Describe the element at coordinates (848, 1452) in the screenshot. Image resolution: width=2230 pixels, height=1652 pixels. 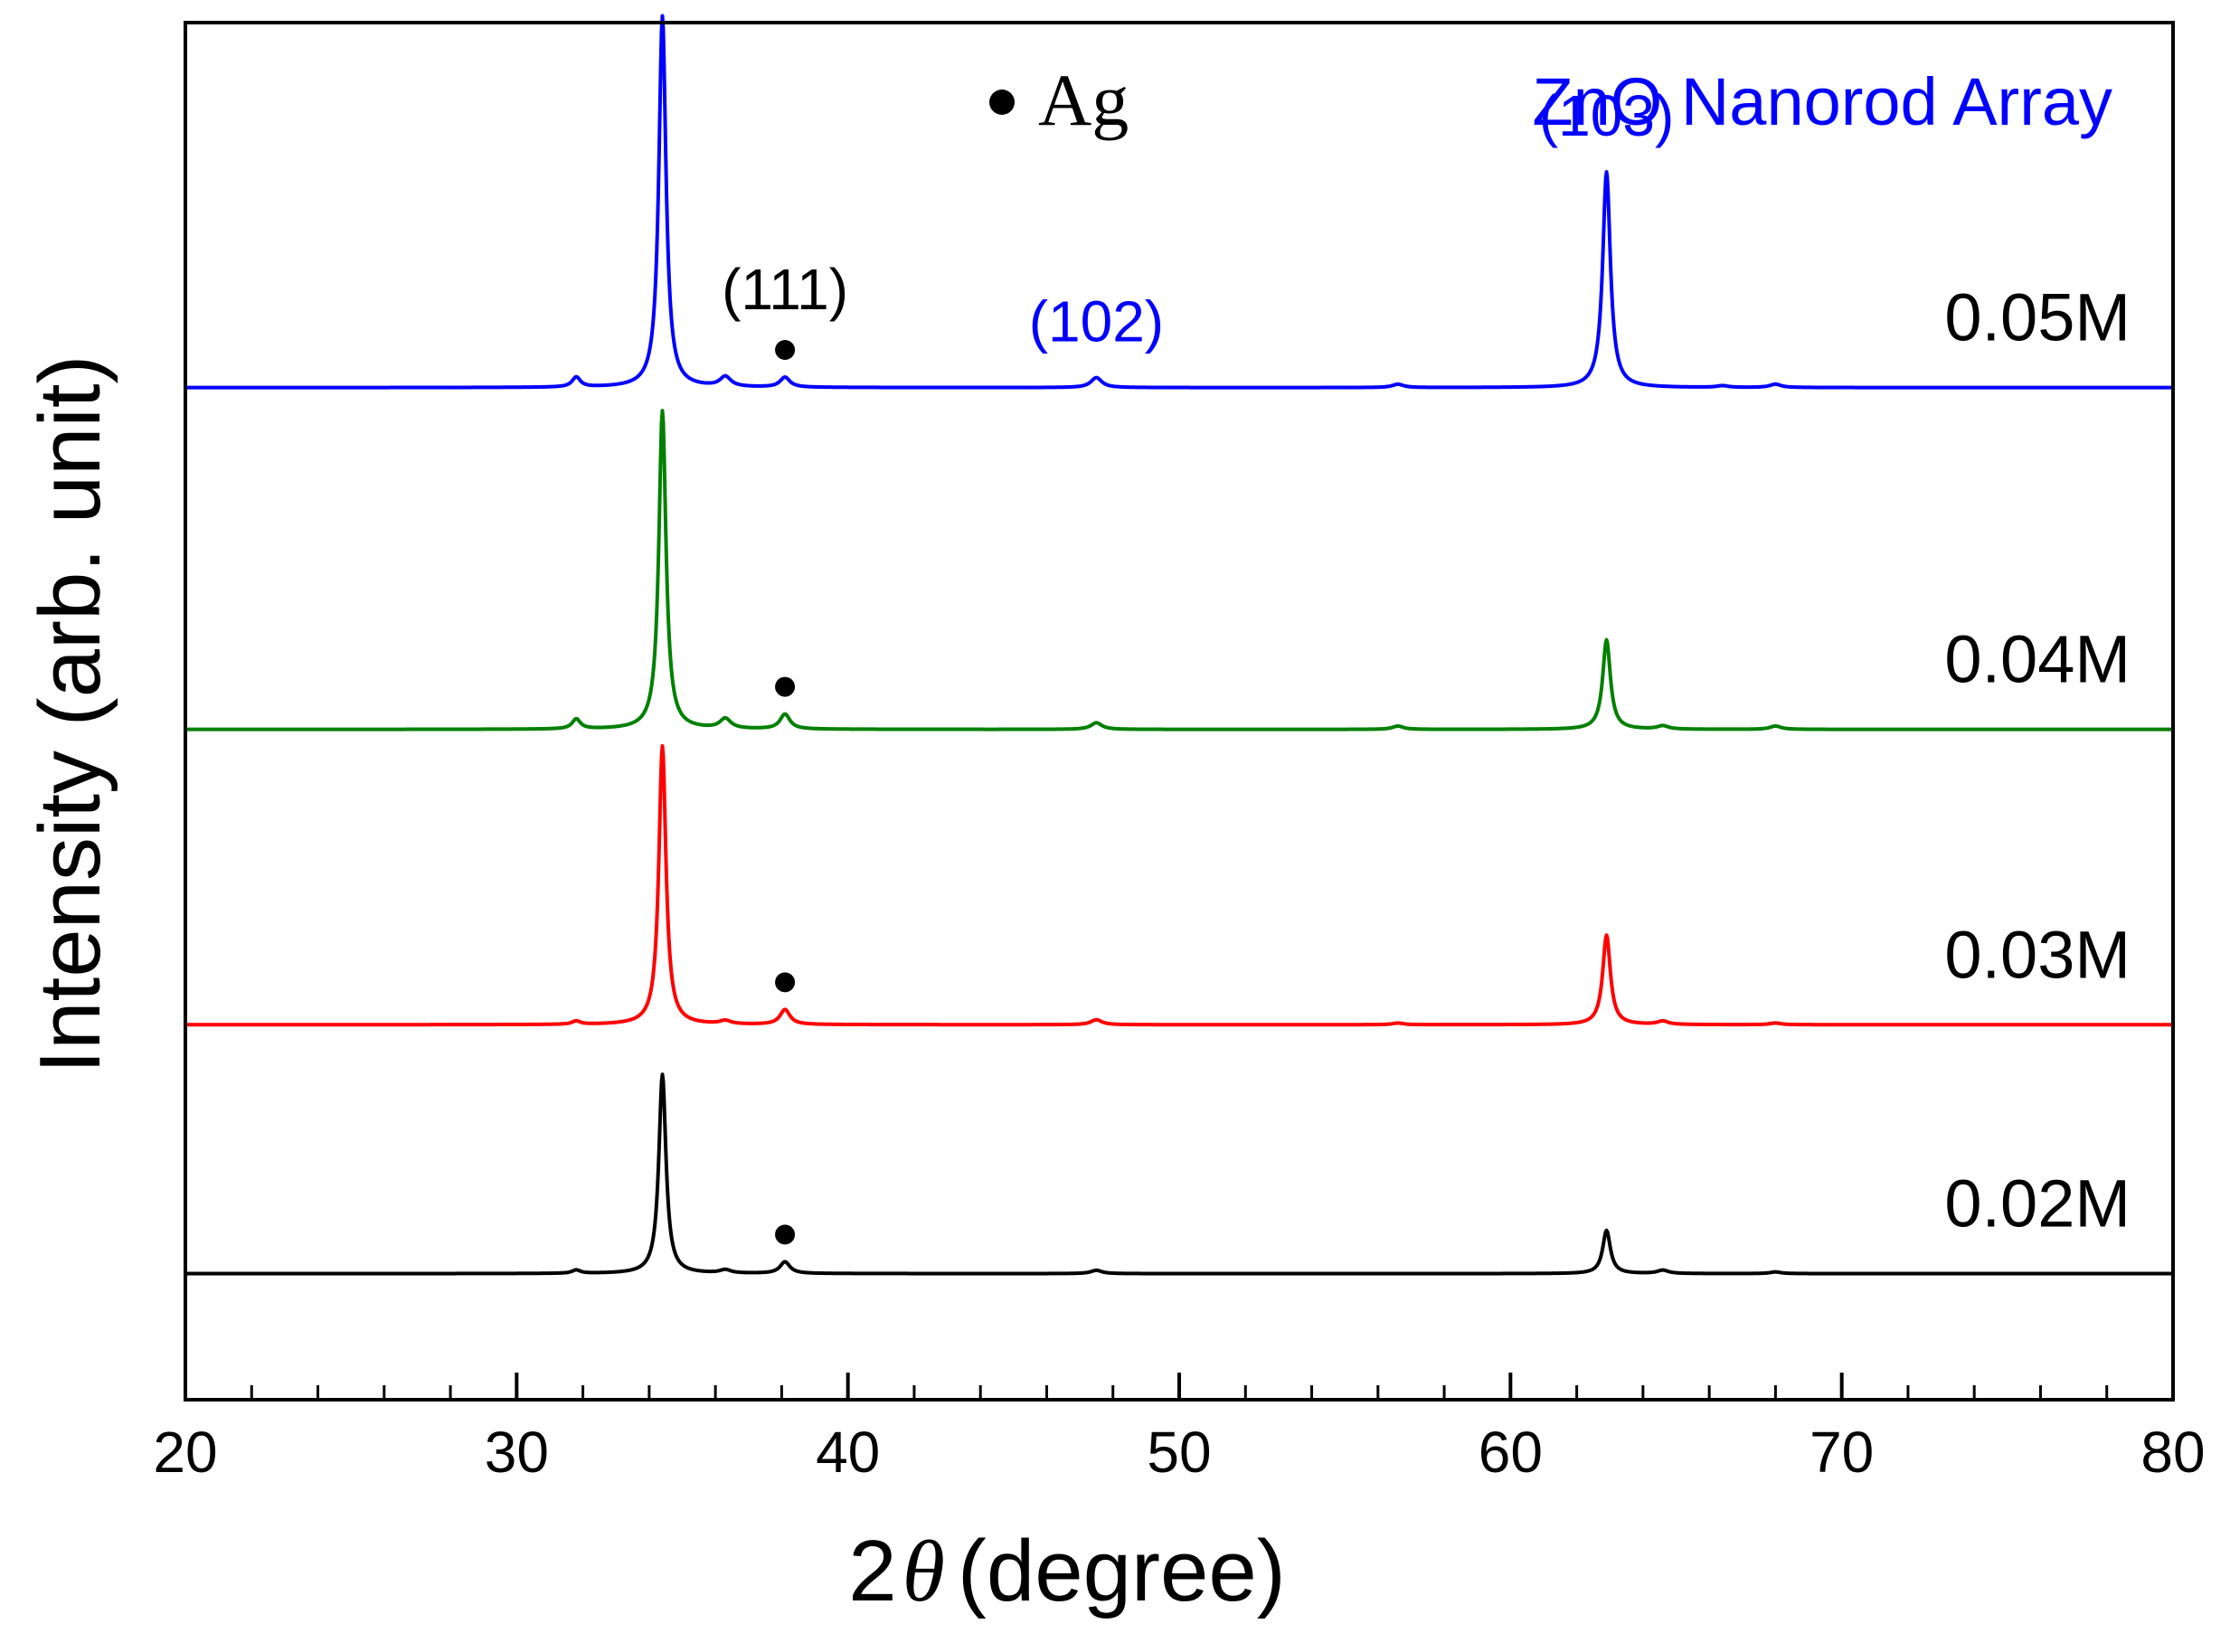
I see `x-tick-label: 40` at that location.